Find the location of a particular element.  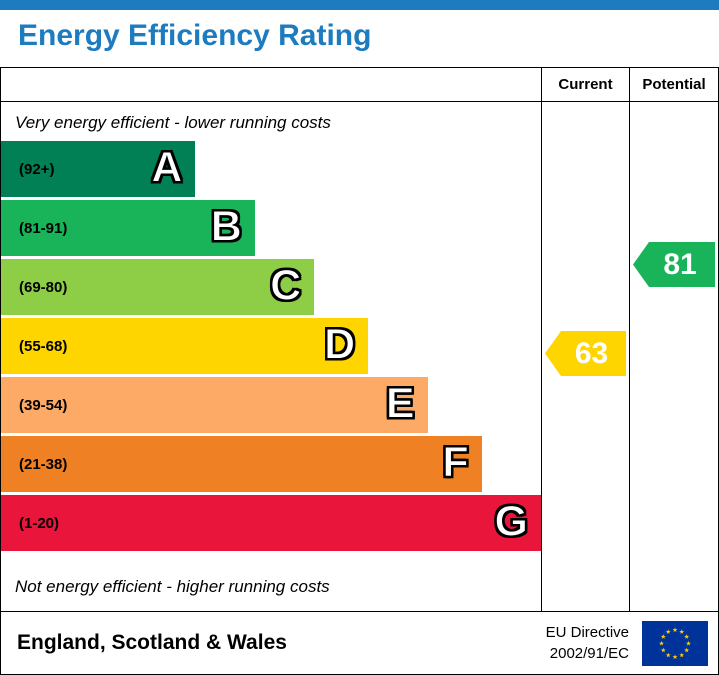

potential-value: 81 is located at coordinates (680, 264).